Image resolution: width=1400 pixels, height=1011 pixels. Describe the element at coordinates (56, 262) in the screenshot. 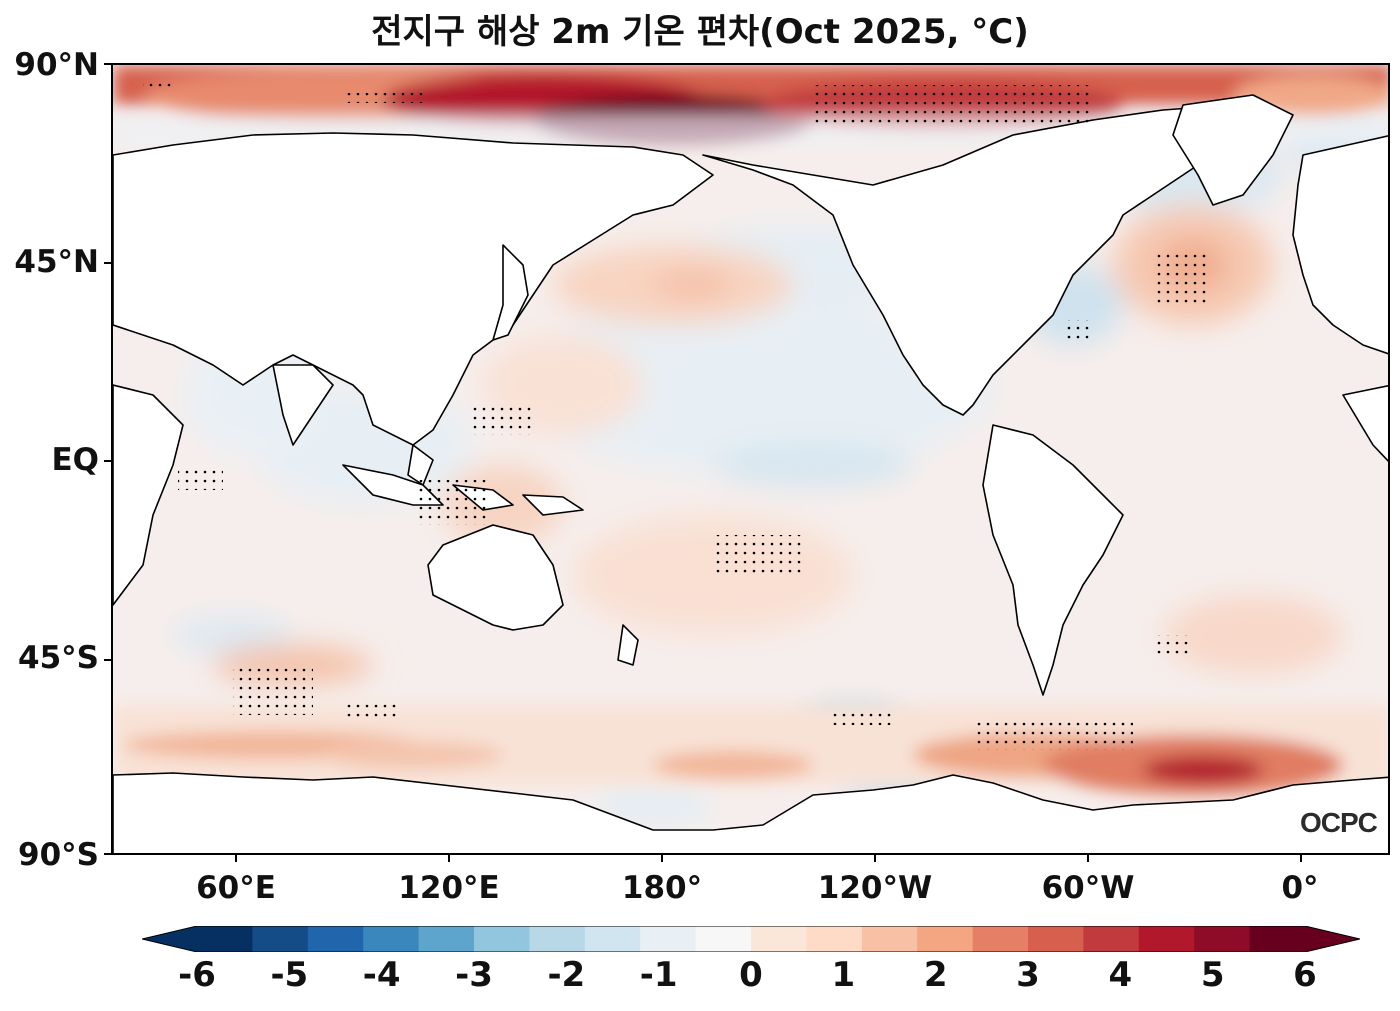

I see `lat-label-45n: 45°N` at that location.